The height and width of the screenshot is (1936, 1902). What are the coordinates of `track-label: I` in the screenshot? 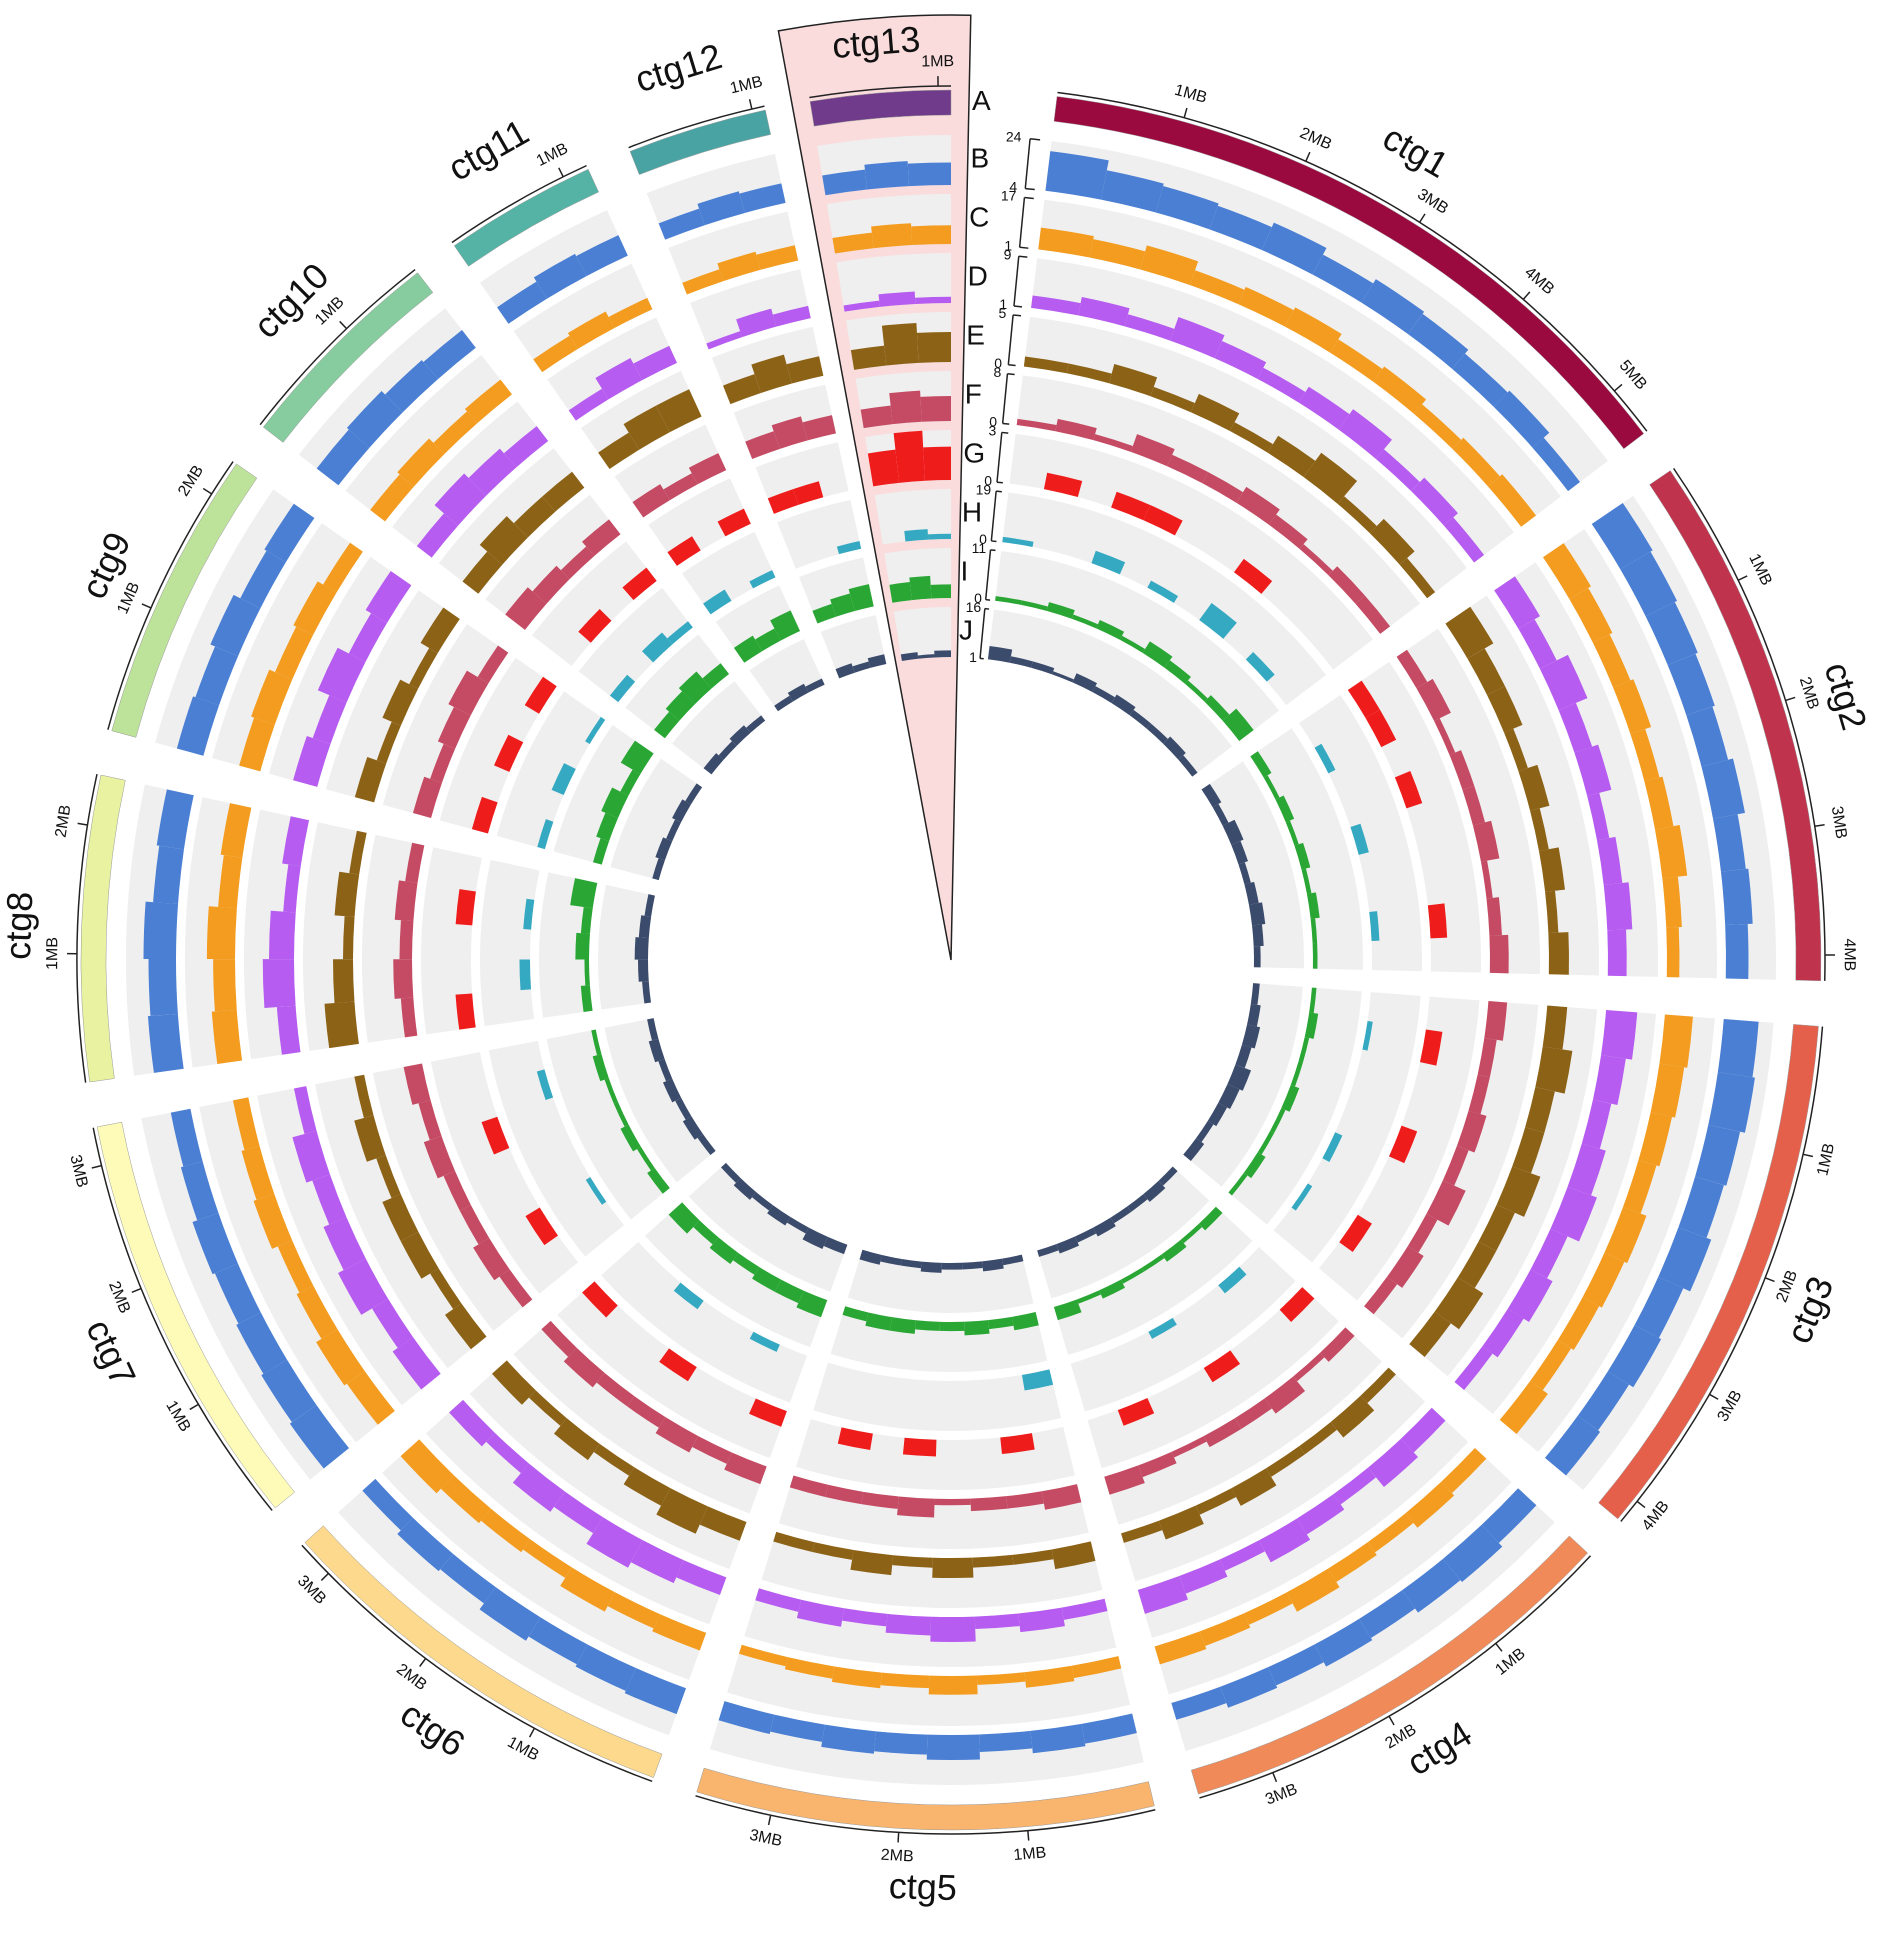 It's located at (964, 571).